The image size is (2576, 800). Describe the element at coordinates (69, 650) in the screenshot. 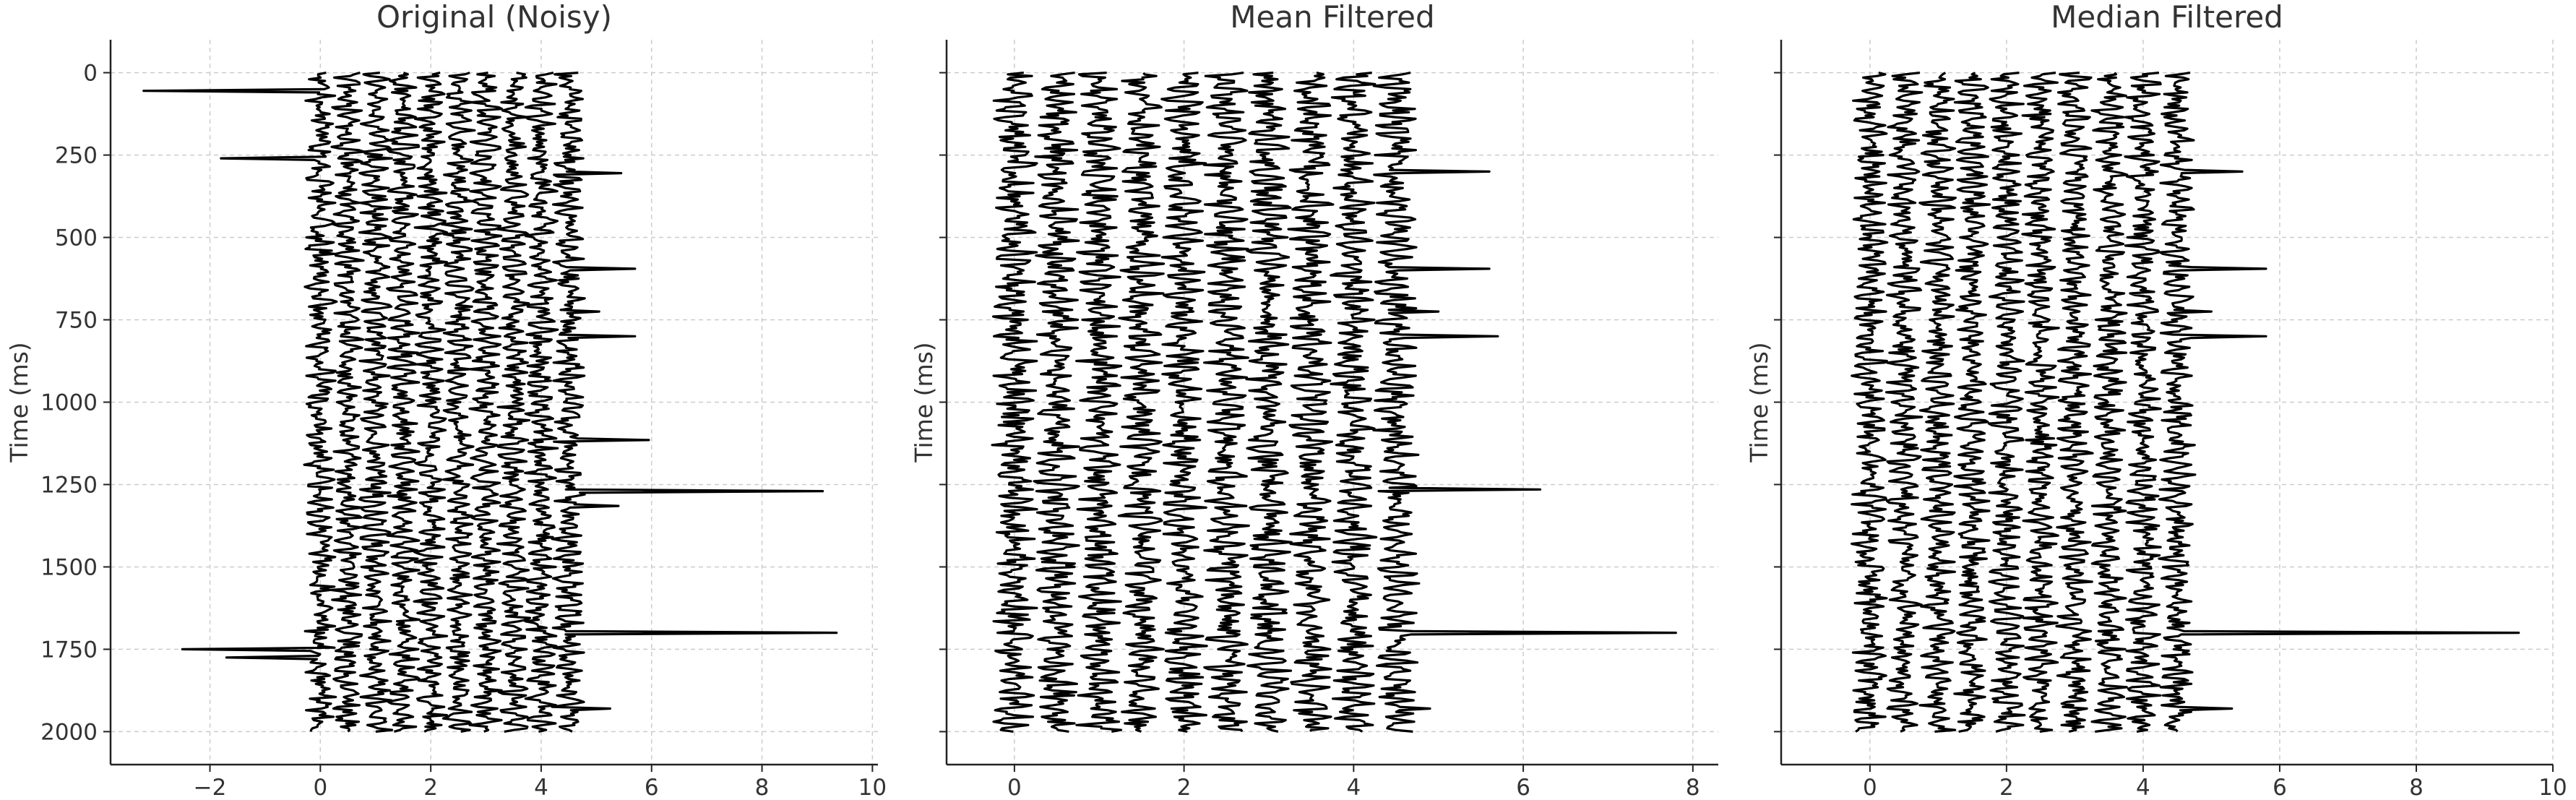

I see `y-tick-label: 1750` at that location.